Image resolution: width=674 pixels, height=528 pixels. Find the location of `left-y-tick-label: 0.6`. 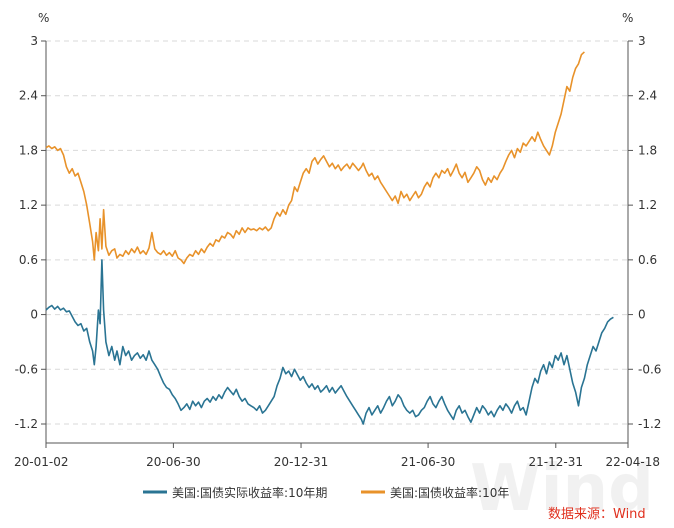

left-y-tick-label: 0.6 is located at coordinates (28, 260).